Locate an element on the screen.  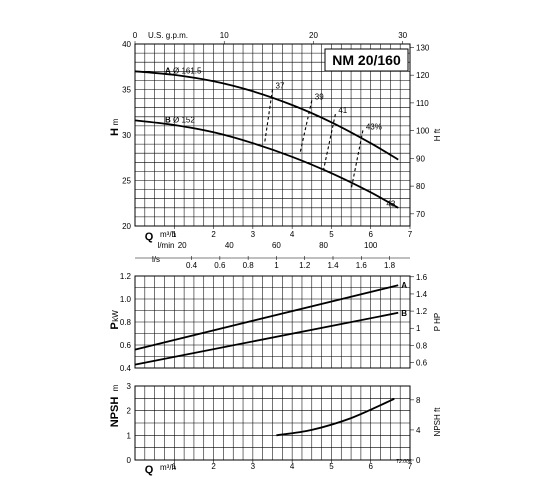
head-curve-diameter-b: Ø 152 is located at coordinates (184, 119).